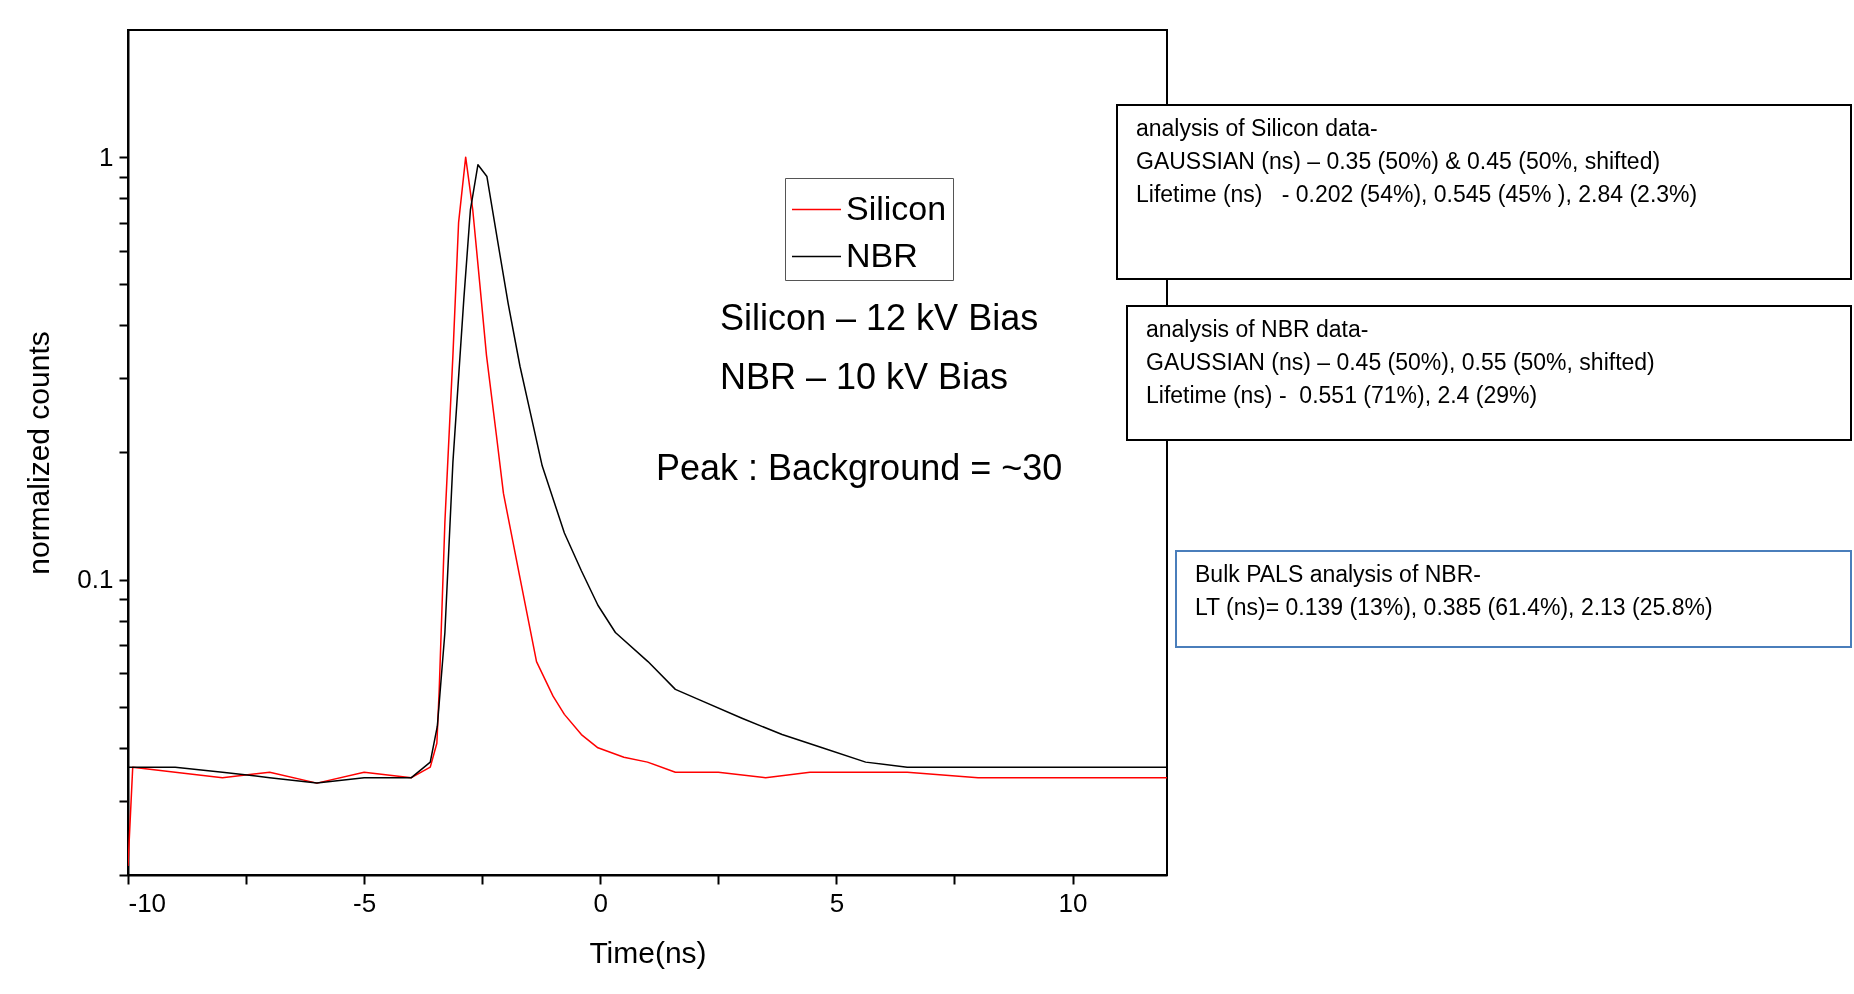 The image size is (1854, 994). What do you see at coordinates (39, 453) in the screenshot?
I see `y-axis-title: normalized counts` at bounding box center [39, 453].